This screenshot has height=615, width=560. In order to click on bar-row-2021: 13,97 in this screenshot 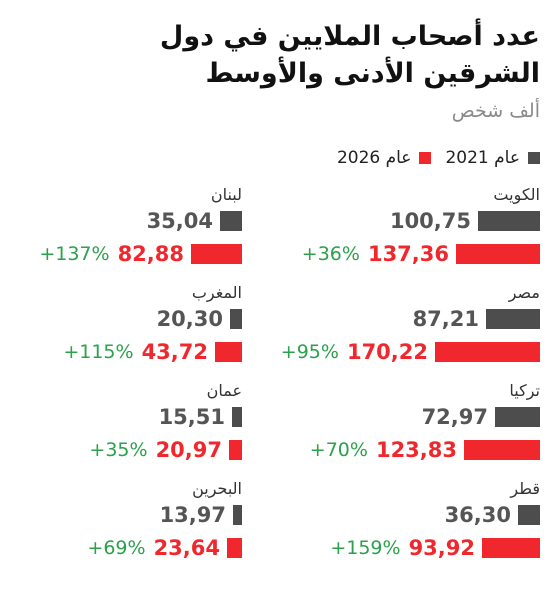, I will do `click(201, 515)`.